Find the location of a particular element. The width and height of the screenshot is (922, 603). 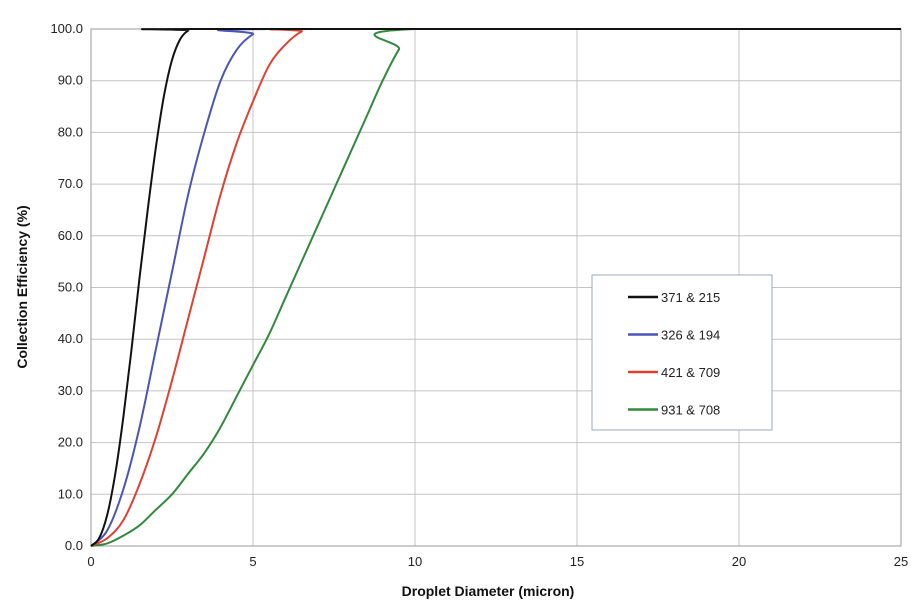

legend-box is located at coordinates (682, 352).